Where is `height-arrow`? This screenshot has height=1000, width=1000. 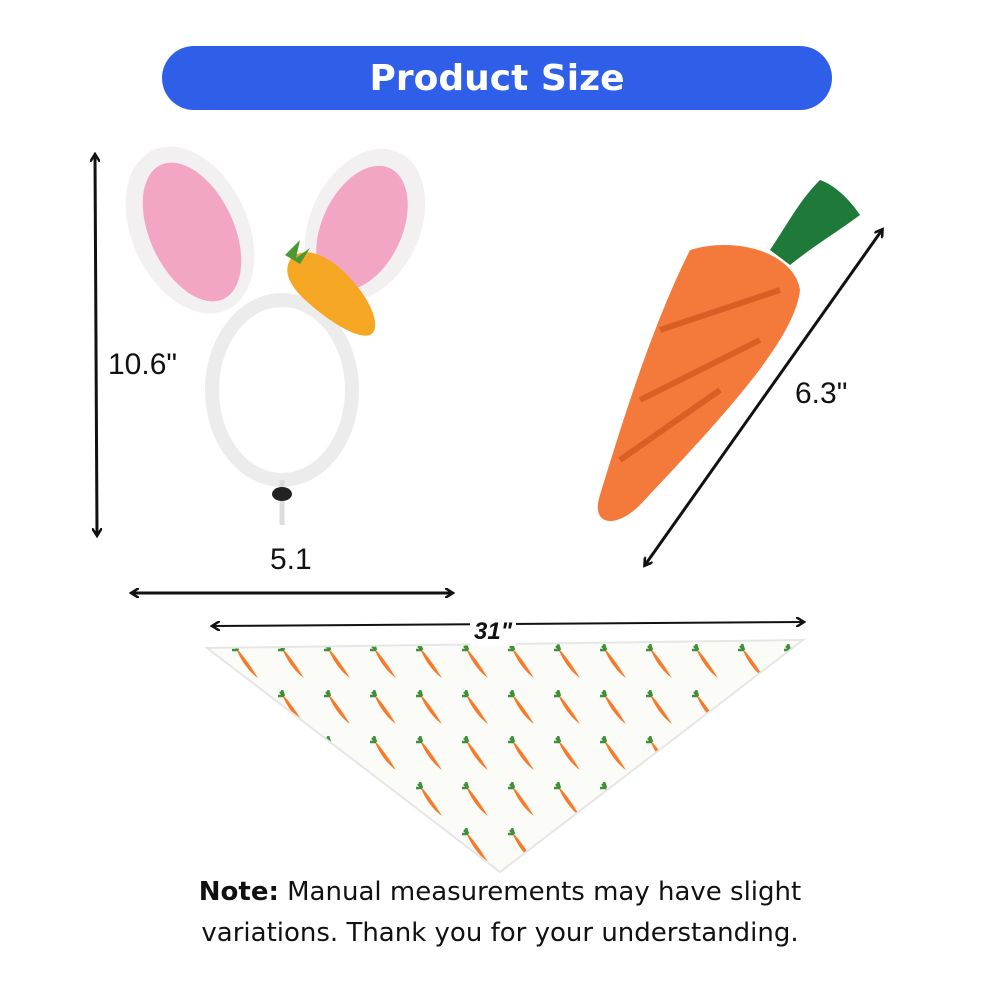
height-arrow is located at coordinates (96, 345).